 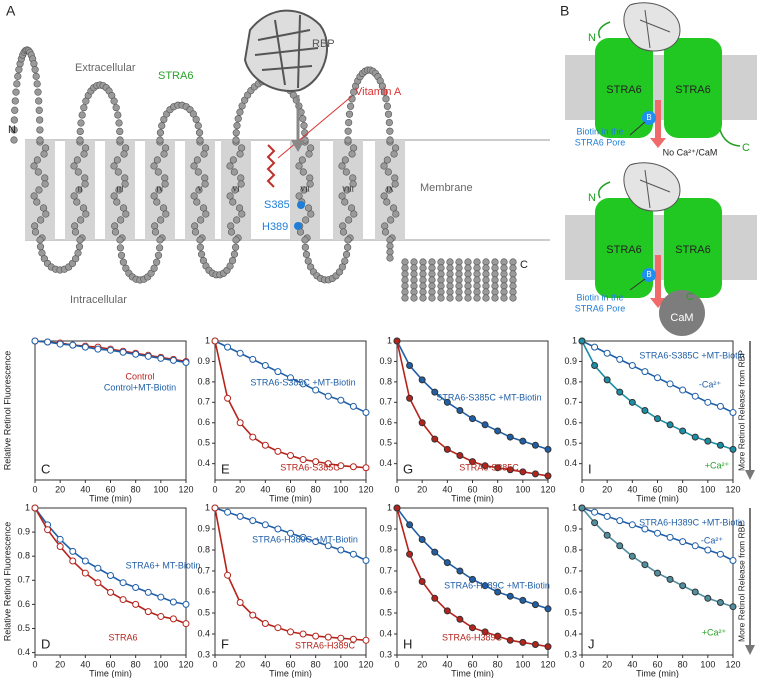 I want to click on series-label: -Ca²⁺, so click(x=710, y=384).